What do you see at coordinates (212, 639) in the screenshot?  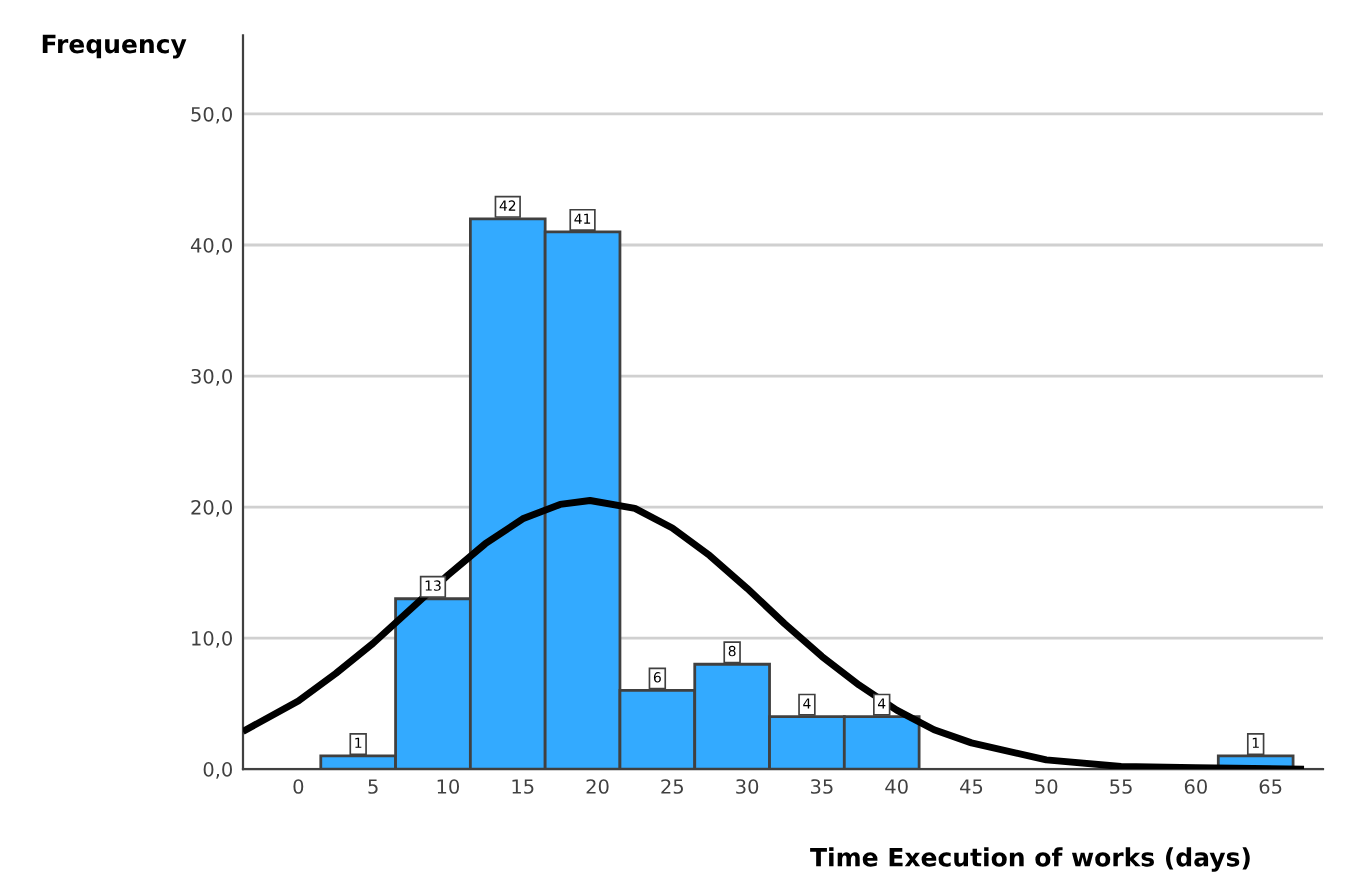 I see `y-tick-label: 10,0` at bounding box center [212, 639].